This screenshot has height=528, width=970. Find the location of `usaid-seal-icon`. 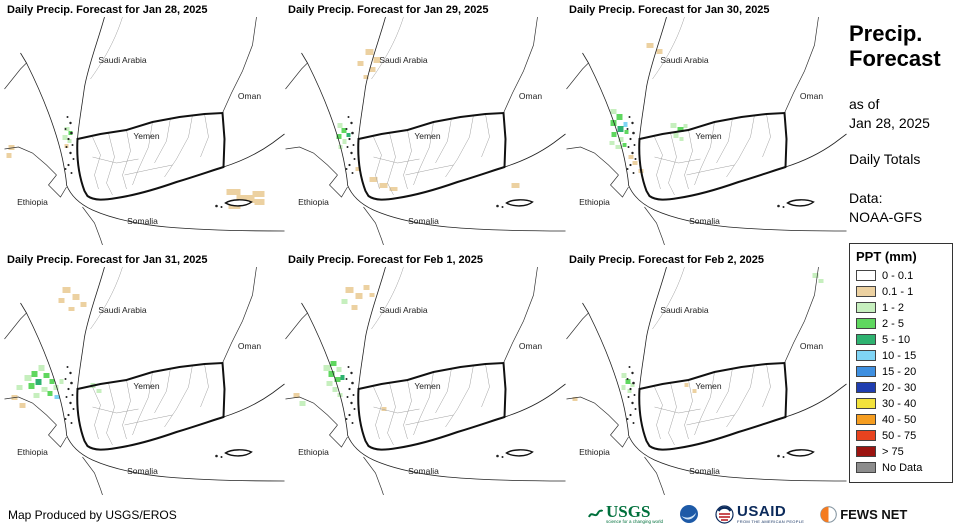

usaid-seal-icon is located at coordinates (724, 514).